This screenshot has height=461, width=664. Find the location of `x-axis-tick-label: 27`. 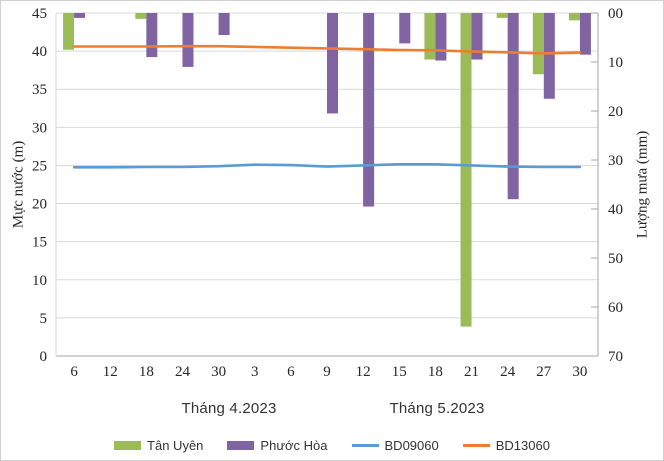

x-axis-tick-label: 27 is located at coordinates (544, 372).